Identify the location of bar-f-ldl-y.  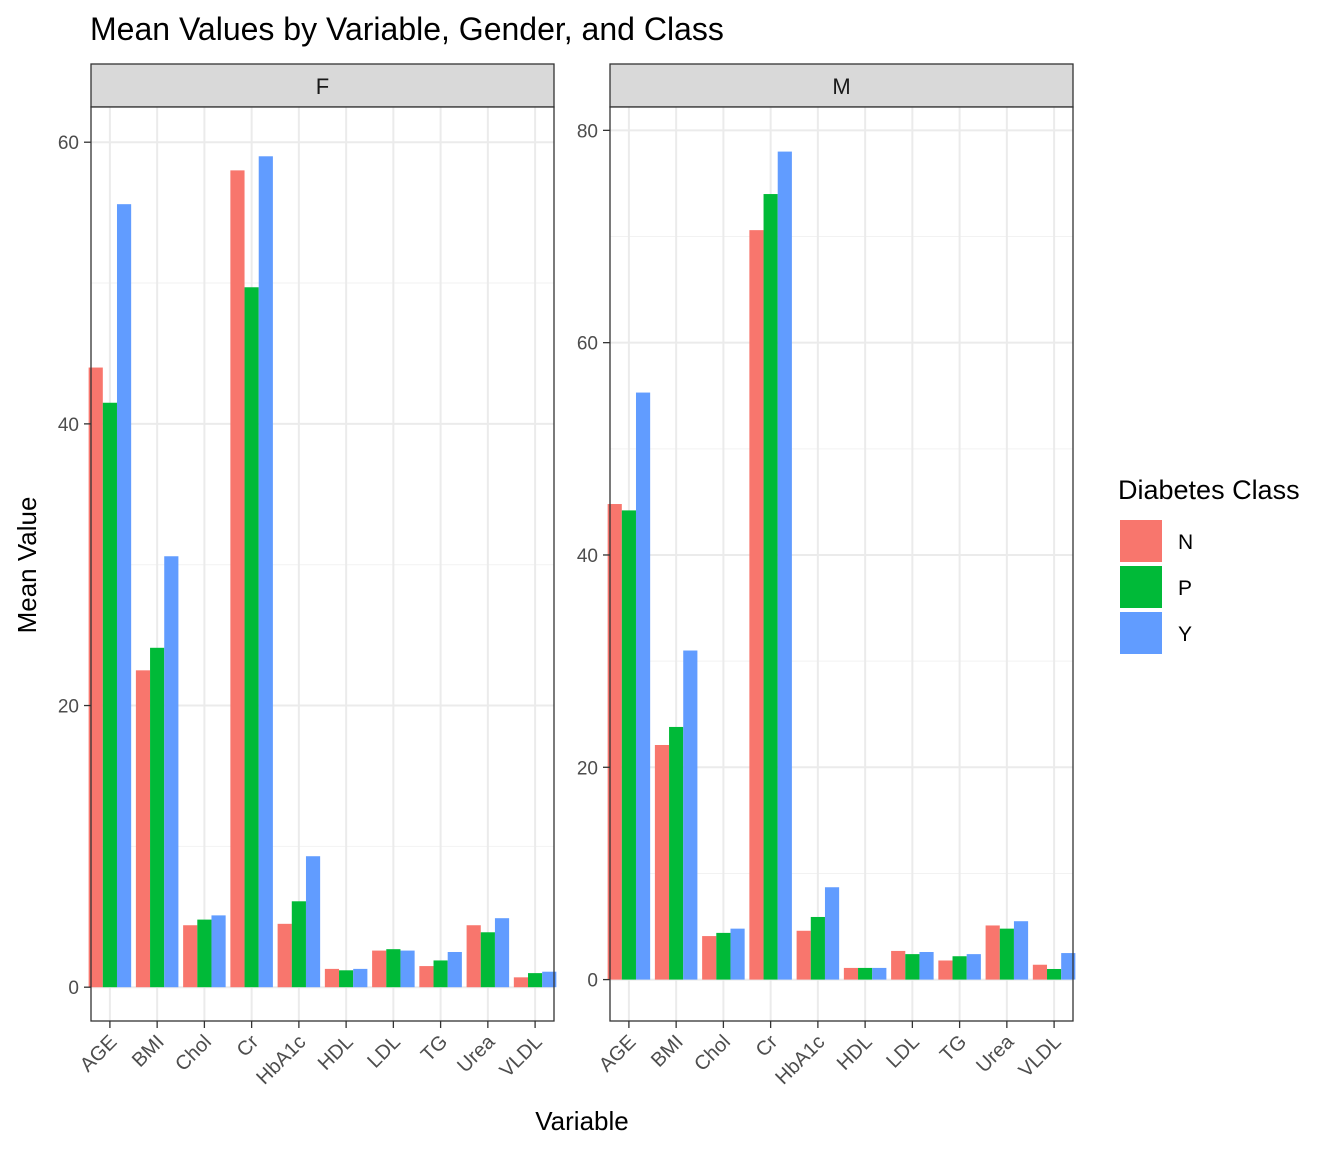
(407, 969).